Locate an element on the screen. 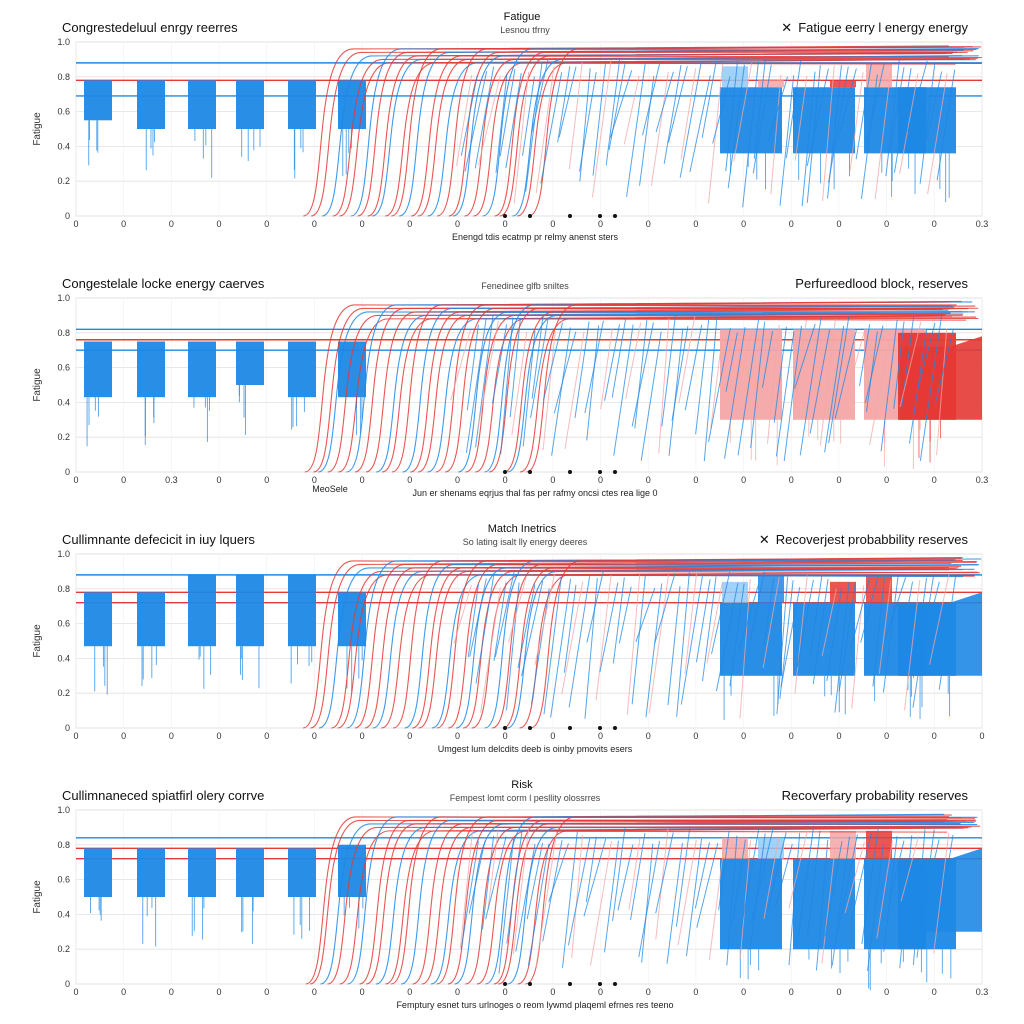  area-fill is located at coordinates (941, 634).